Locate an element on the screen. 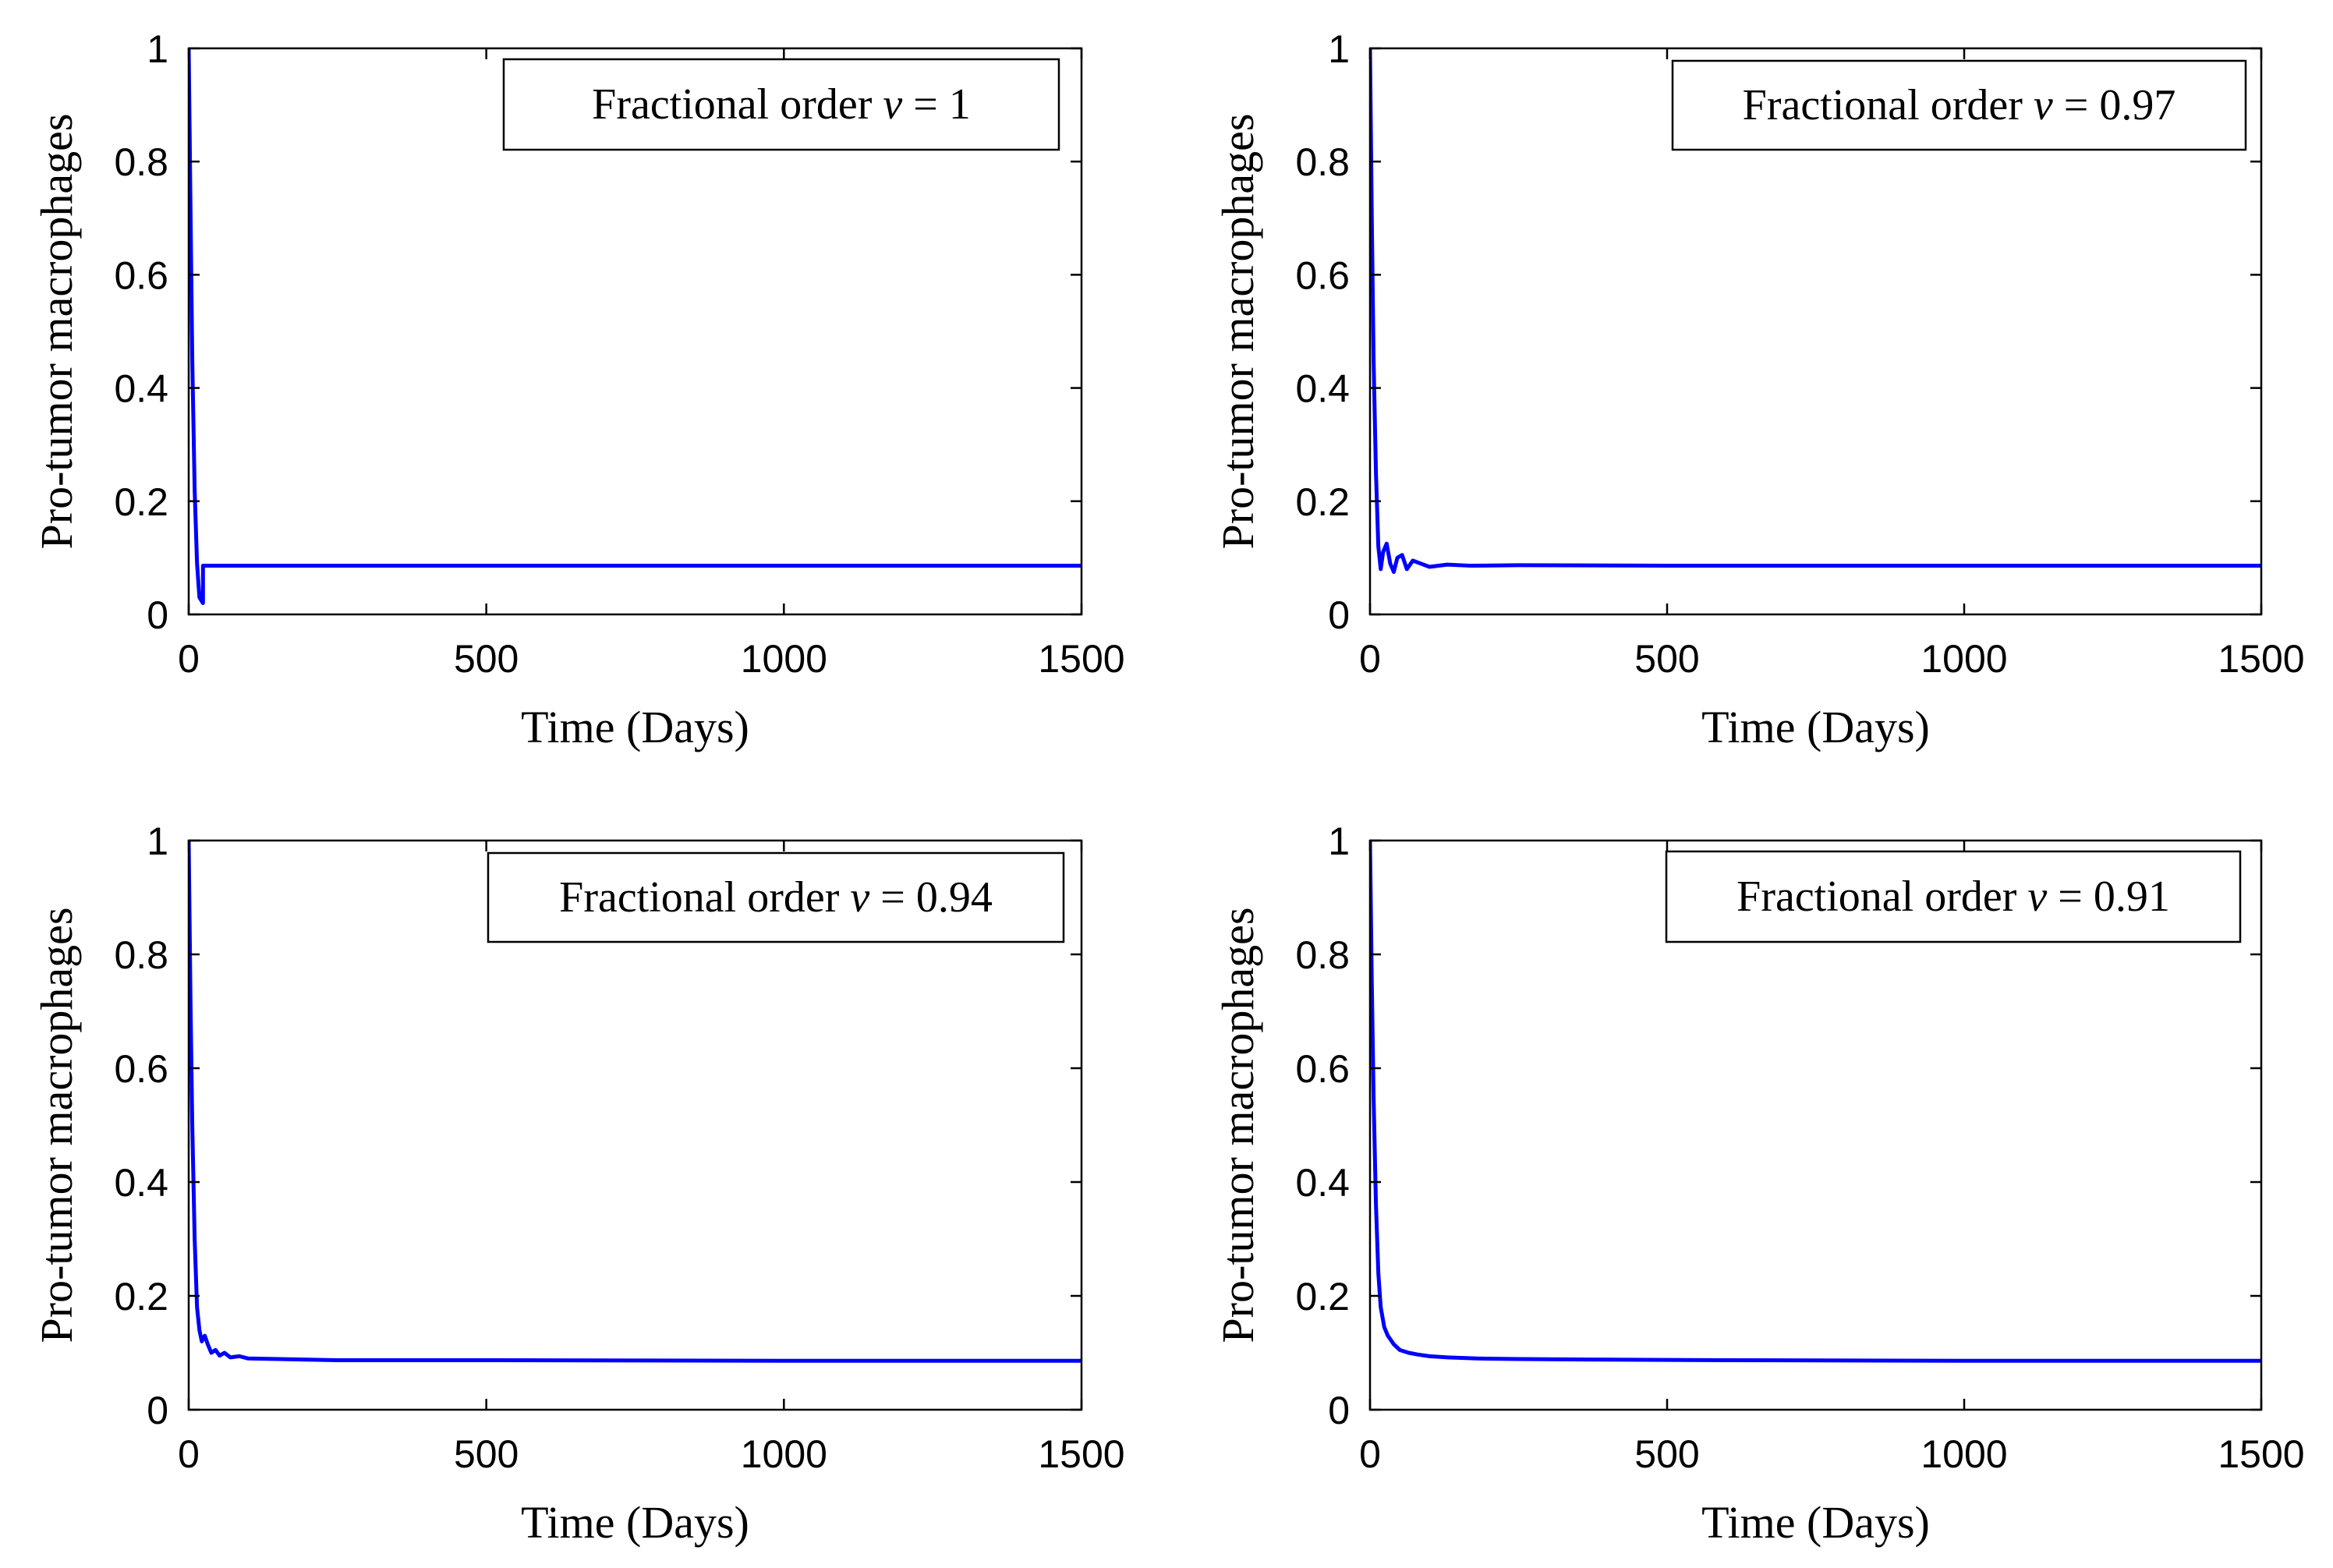 The height and width of the screenshot is (1568, 2333). legend: Fractional order v = 0.97 is located at coordinates (1959, 105).